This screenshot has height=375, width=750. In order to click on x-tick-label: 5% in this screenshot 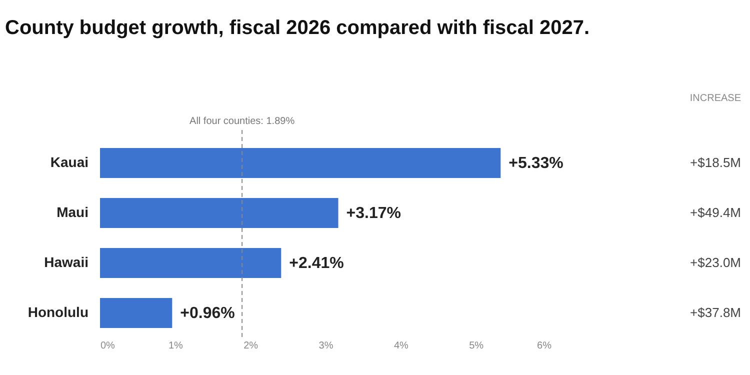, I will do `click(476, 346)`.